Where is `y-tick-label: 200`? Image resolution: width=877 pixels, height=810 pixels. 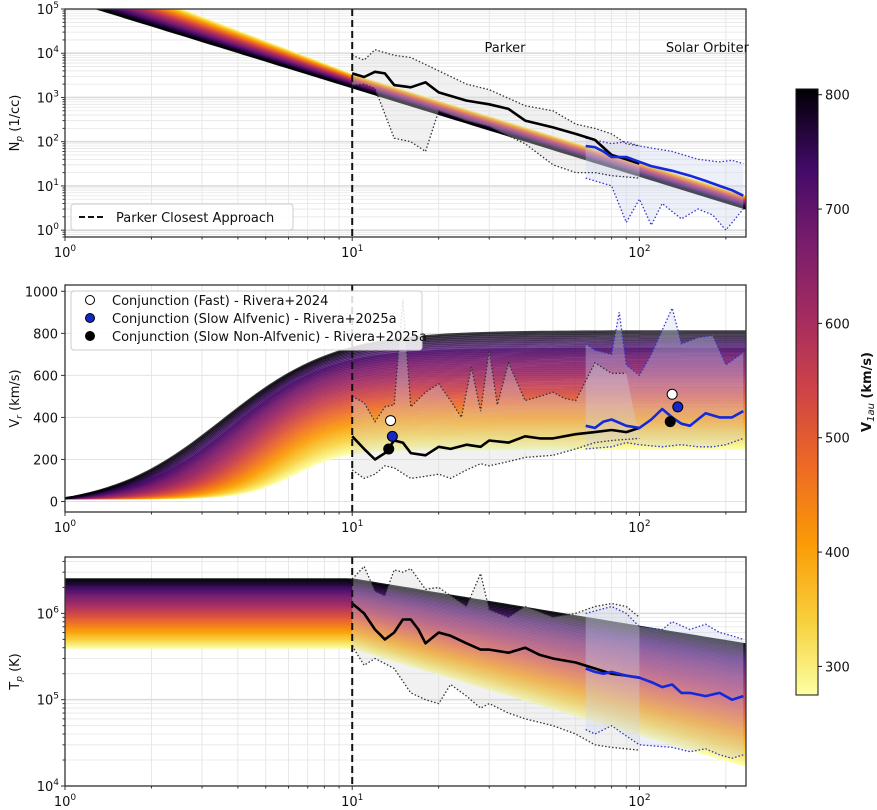
y-tick-label: 200 is located at coordinates (45, 460).